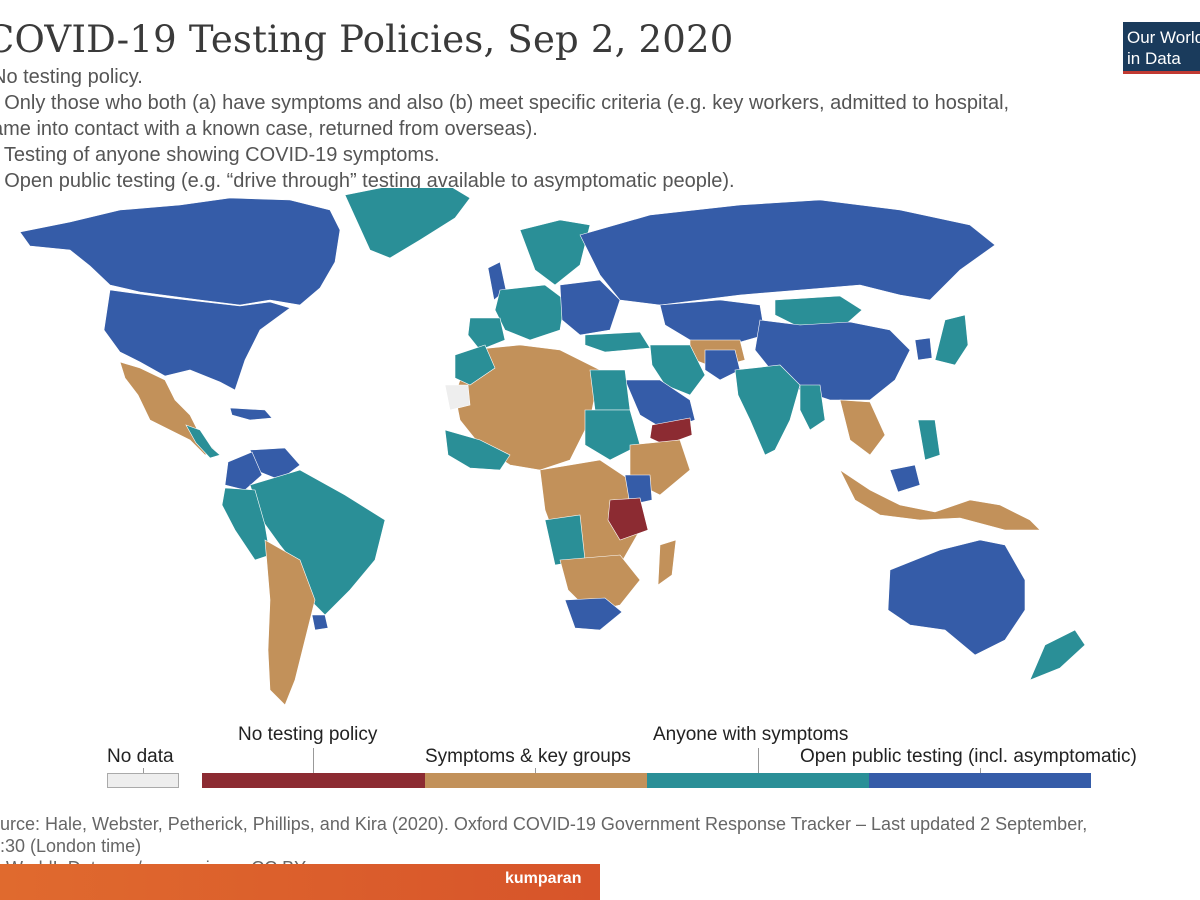 The width and height of the screenshot is (1200, 900). What do you see at coordinates (923, 349) in the screenshot?
I see `region-korea` at bounding box center [923, 349].